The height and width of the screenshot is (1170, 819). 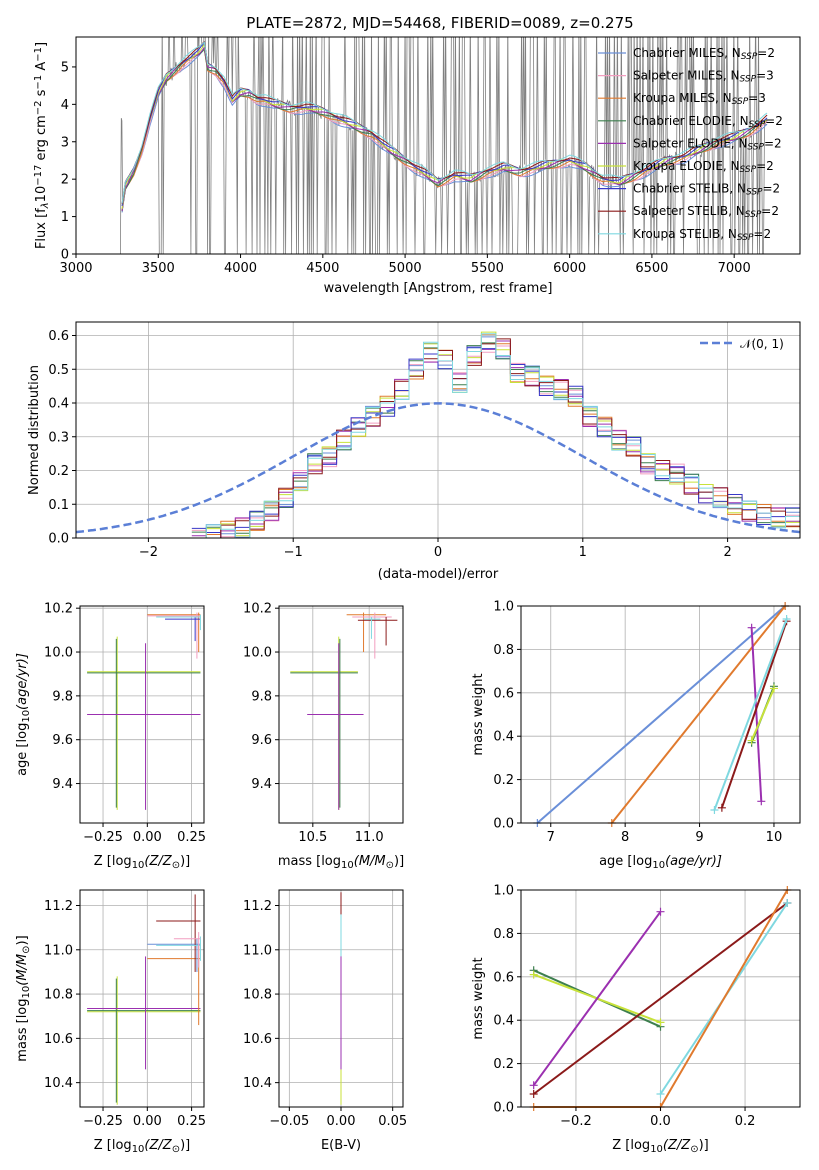 What do you see at coordinates (62, 696) in the screenshot?
I see `y-tick-label: 9.8` at bounding box center [62, 696].